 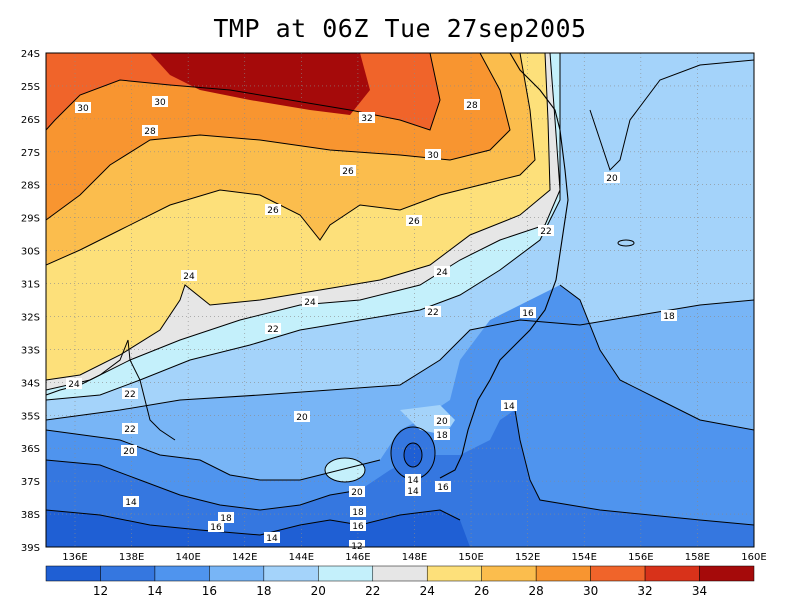 What do you see at coordinates (30, 350) in the screenshot?
I see `lat-tick-label: 33S` at bounding box center [30, 350].